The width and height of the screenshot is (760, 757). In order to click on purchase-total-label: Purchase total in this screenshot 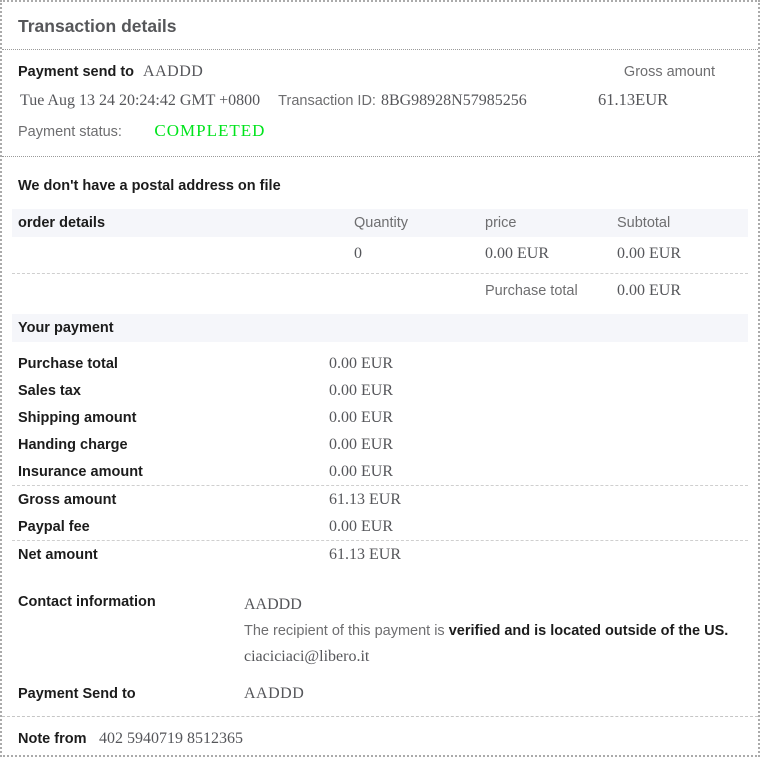, I will do `click(531, 291)`.